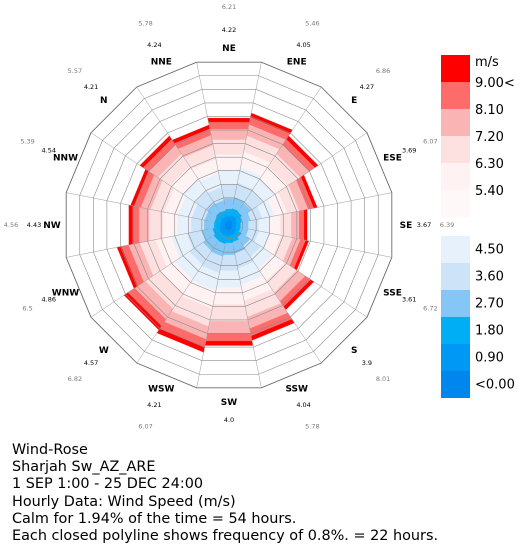 The height and width of the screenshot is (550, 519). I want to click on inner-ring-label: 4.05, so click(303, 45).